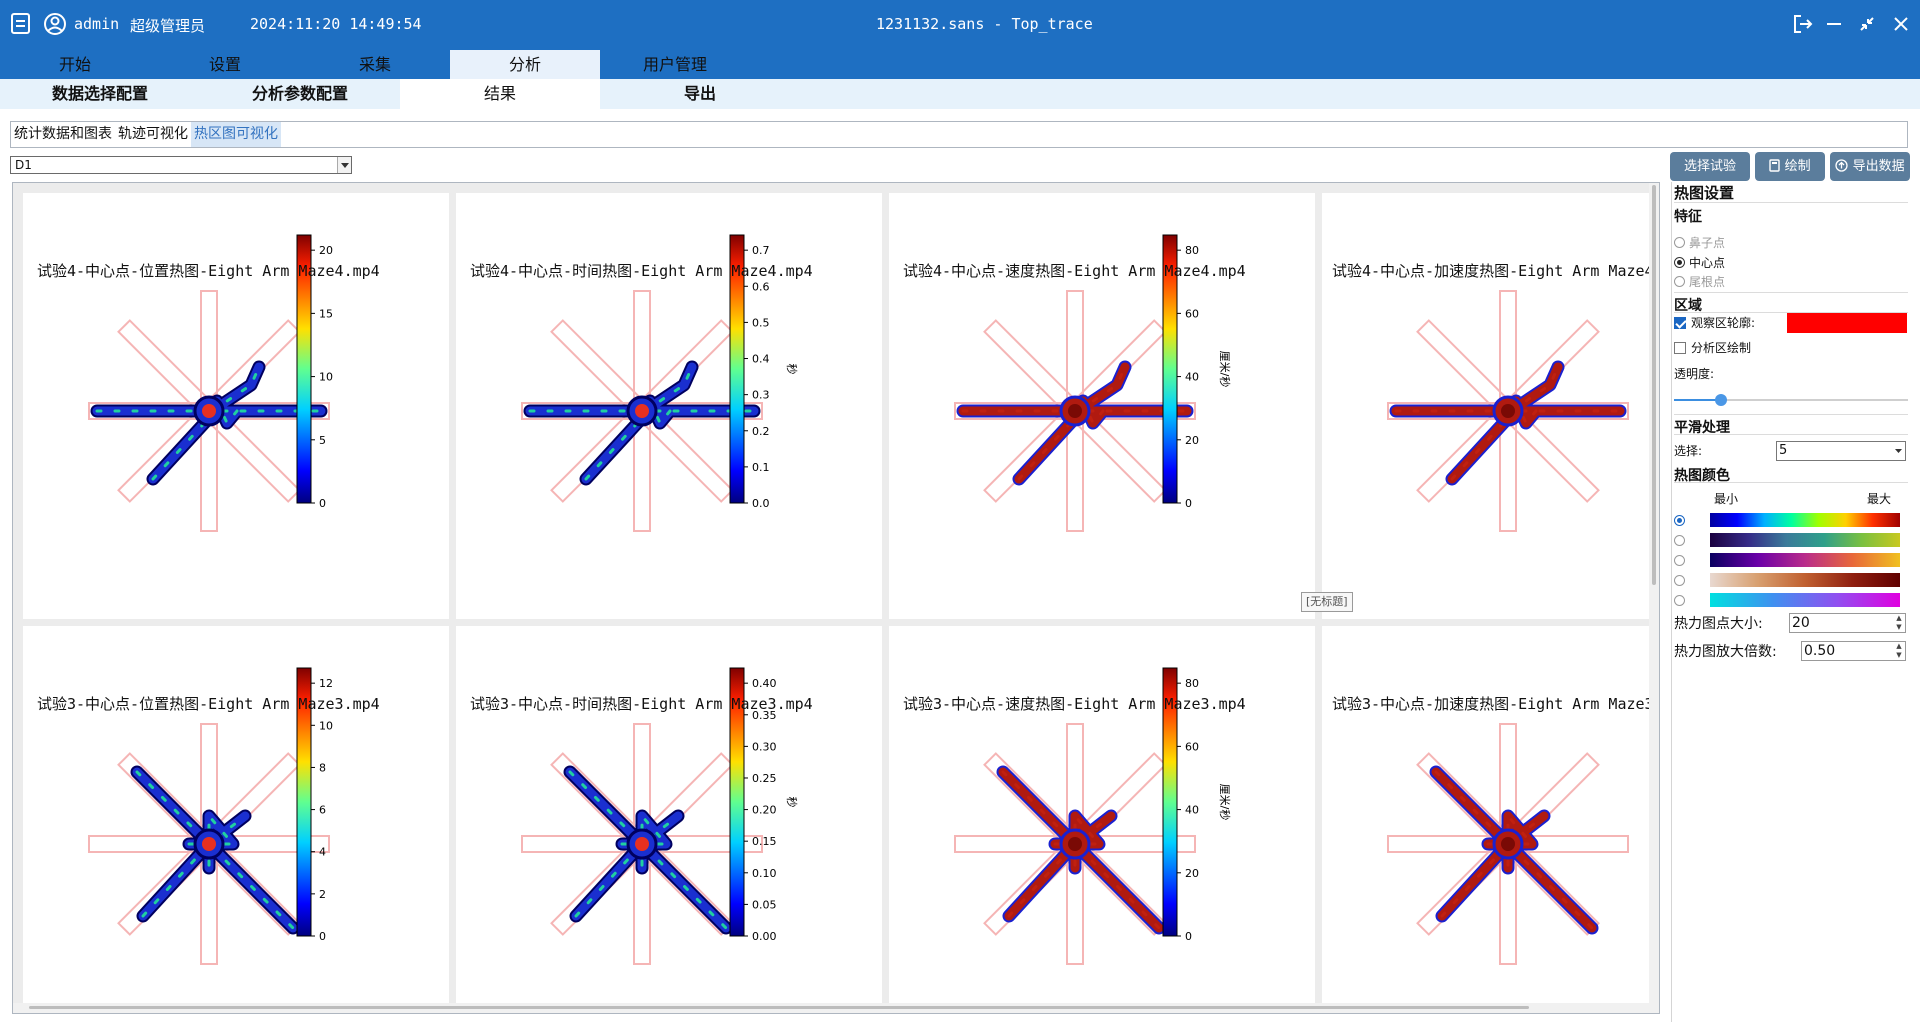 The height and width of the screenshot is (1032, 1920). What do you see at coordinates (761, 467) in the screenshot?
I see `colorbar-tick-label: 0.1` at bounding box center [761, 467].